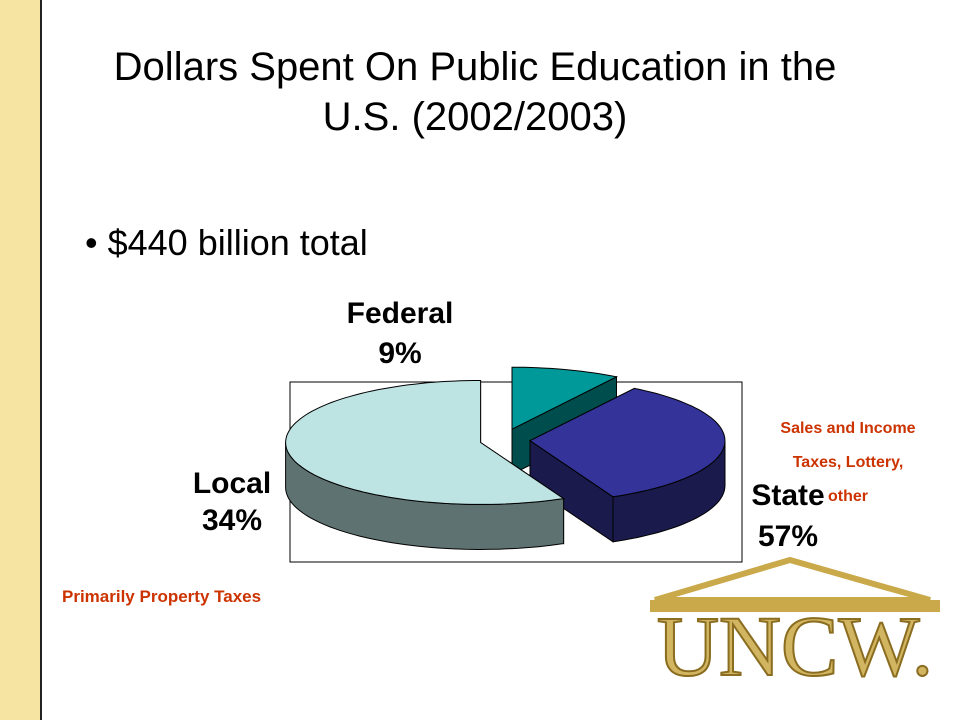 The height and width of the screenshot is (720, 960). I want to click on logo: UNCW., so click(795, 625).